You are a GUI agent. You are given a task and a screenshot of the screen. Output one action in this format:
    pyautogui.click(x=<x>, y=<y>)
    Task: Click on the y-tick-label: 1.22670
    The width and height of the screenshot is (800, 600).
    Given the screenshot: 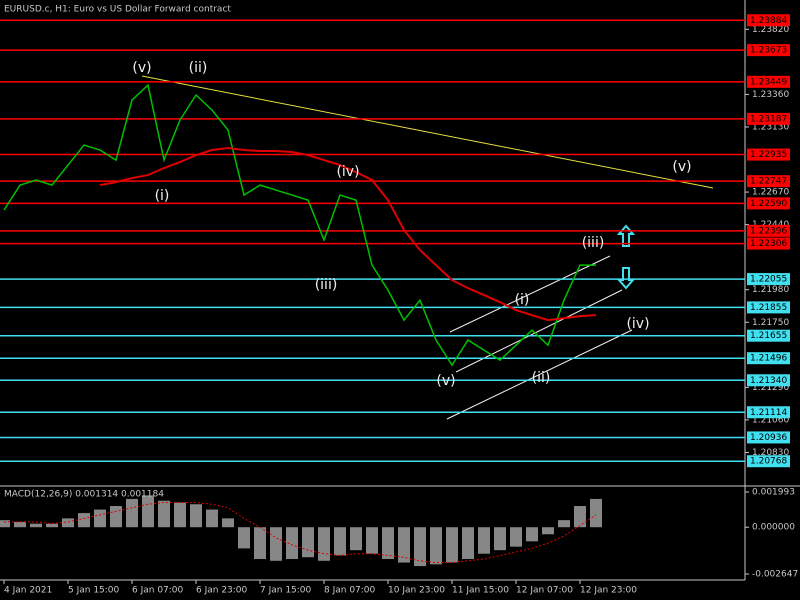 What is the action you would take?
    pyautogui.click(x=770, y=193)
    